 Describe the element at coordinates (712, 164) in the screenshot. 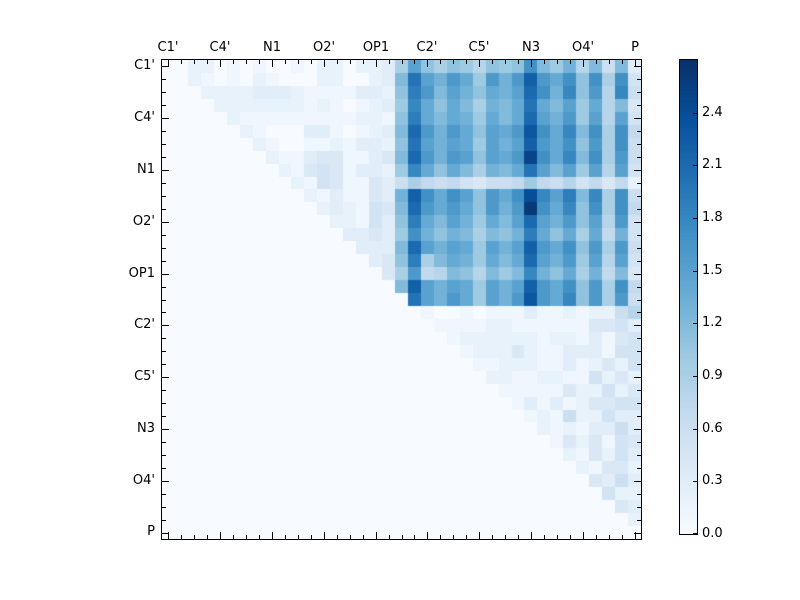

I see `colorbar-tick-label: 2.1` at that location.